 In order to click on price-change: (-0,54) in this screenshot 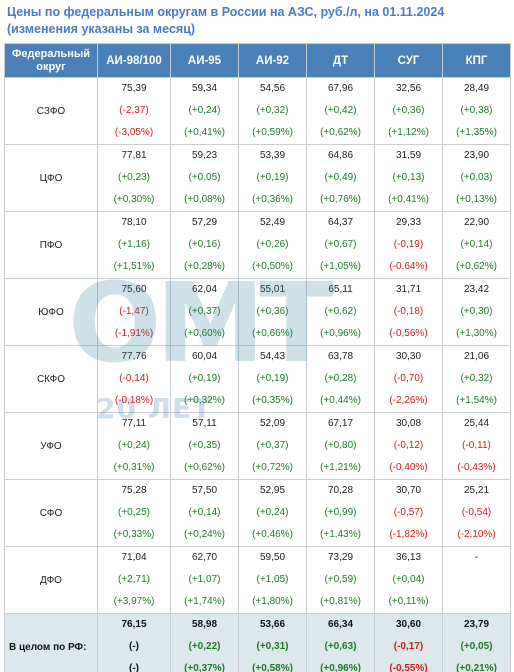, I will do `click(476, 512)`.